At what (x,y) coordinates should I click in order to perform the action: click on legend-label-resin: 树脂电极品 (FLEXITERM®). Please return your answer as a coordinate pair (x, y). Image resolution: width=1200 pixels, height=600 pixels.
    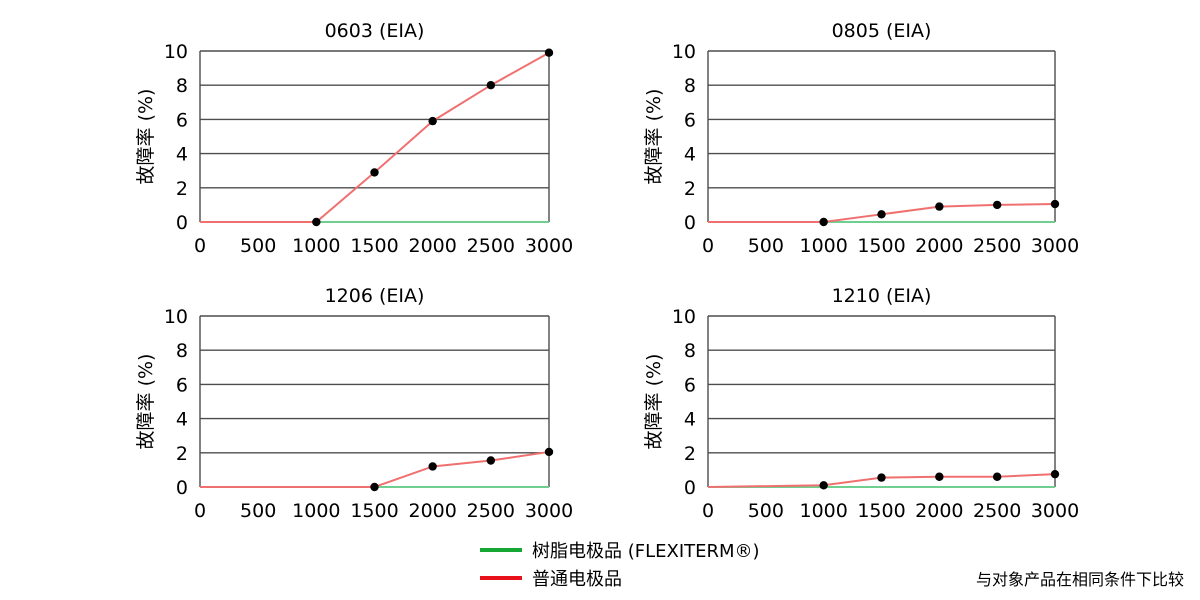
    Looking at the image, I should click on (646, 551).